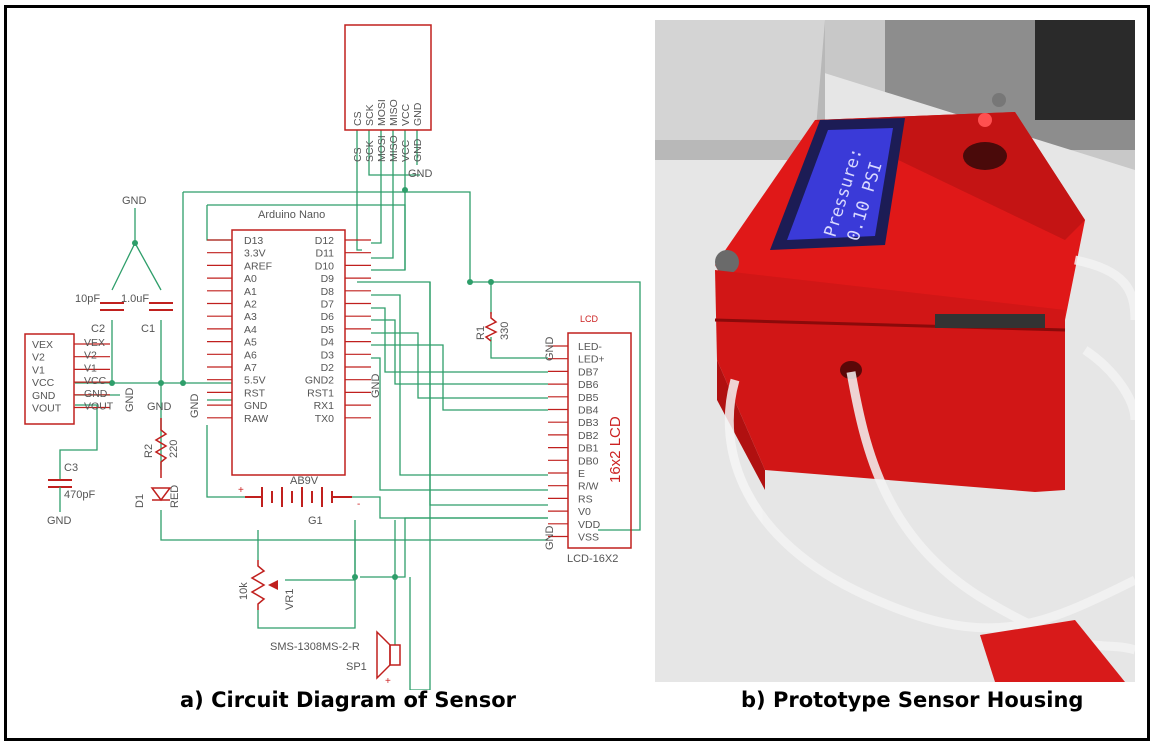 This screenshot has width=1154, height=744. What do you see at coordinates (255, 381) in the screenshot?
I see `nano-left-pin: 5.5V` at bounding box center [255, 381].